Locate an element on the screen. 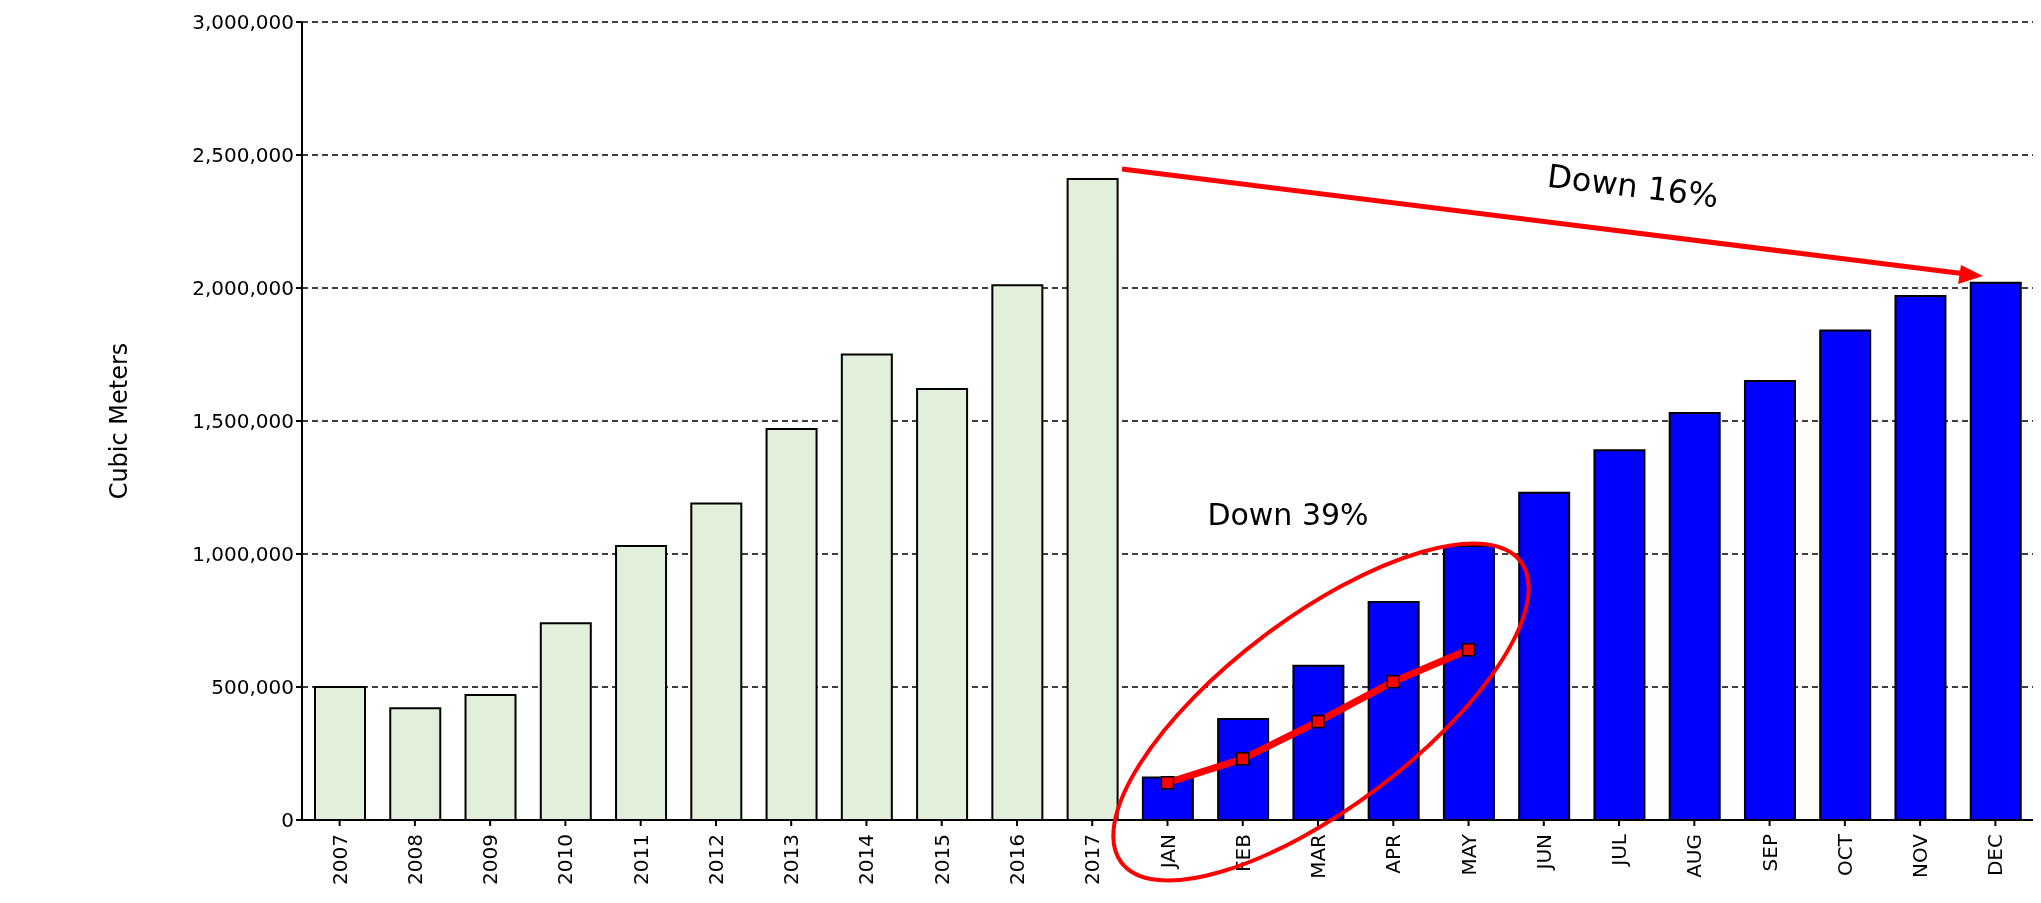 This screenshot has height=903, width=2041. x-tick-label: MAY is located at coordinates (1468, 854).